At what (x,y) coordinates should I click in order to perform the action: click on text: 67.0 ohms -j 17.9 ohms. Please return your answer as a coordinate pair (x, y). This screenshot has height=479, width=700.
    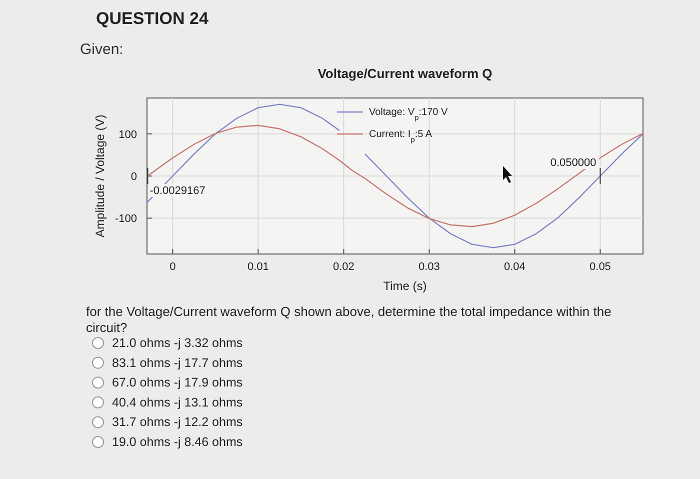
    Looking at the image, I should click on (177, 383).